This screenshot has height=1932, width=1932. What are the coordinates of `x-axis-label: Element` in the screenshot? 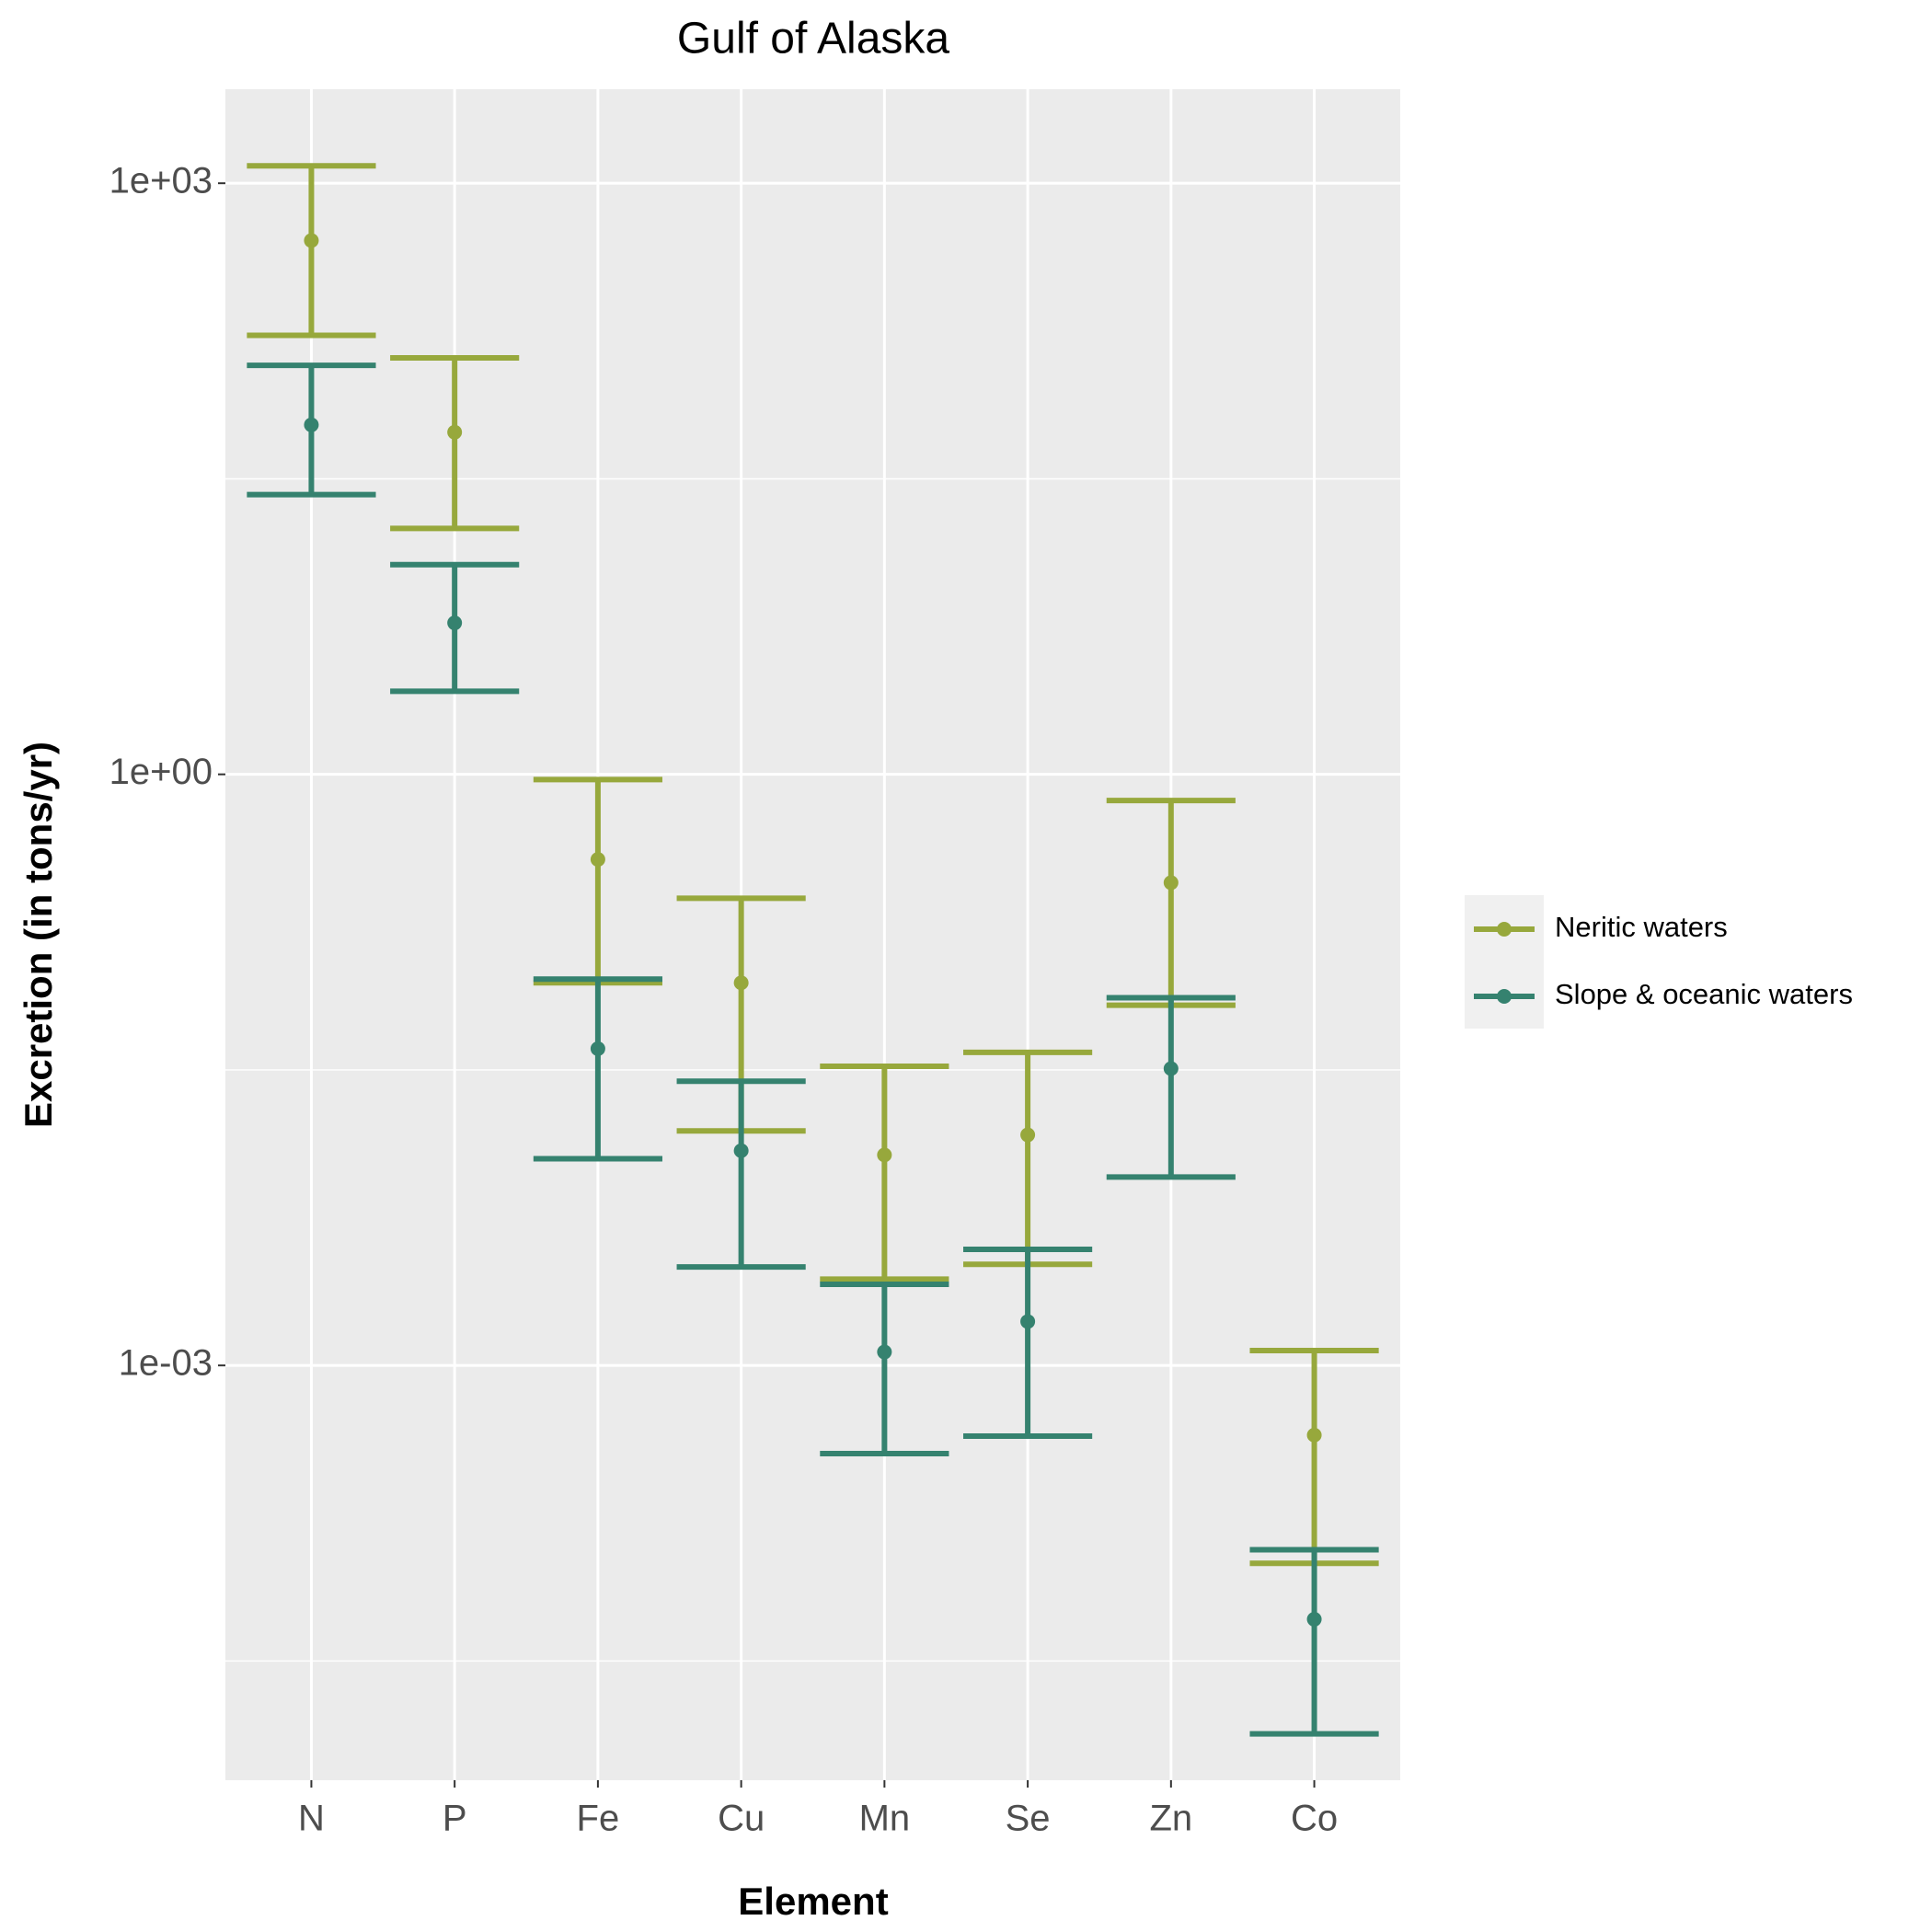 It's located at (813, 1901).